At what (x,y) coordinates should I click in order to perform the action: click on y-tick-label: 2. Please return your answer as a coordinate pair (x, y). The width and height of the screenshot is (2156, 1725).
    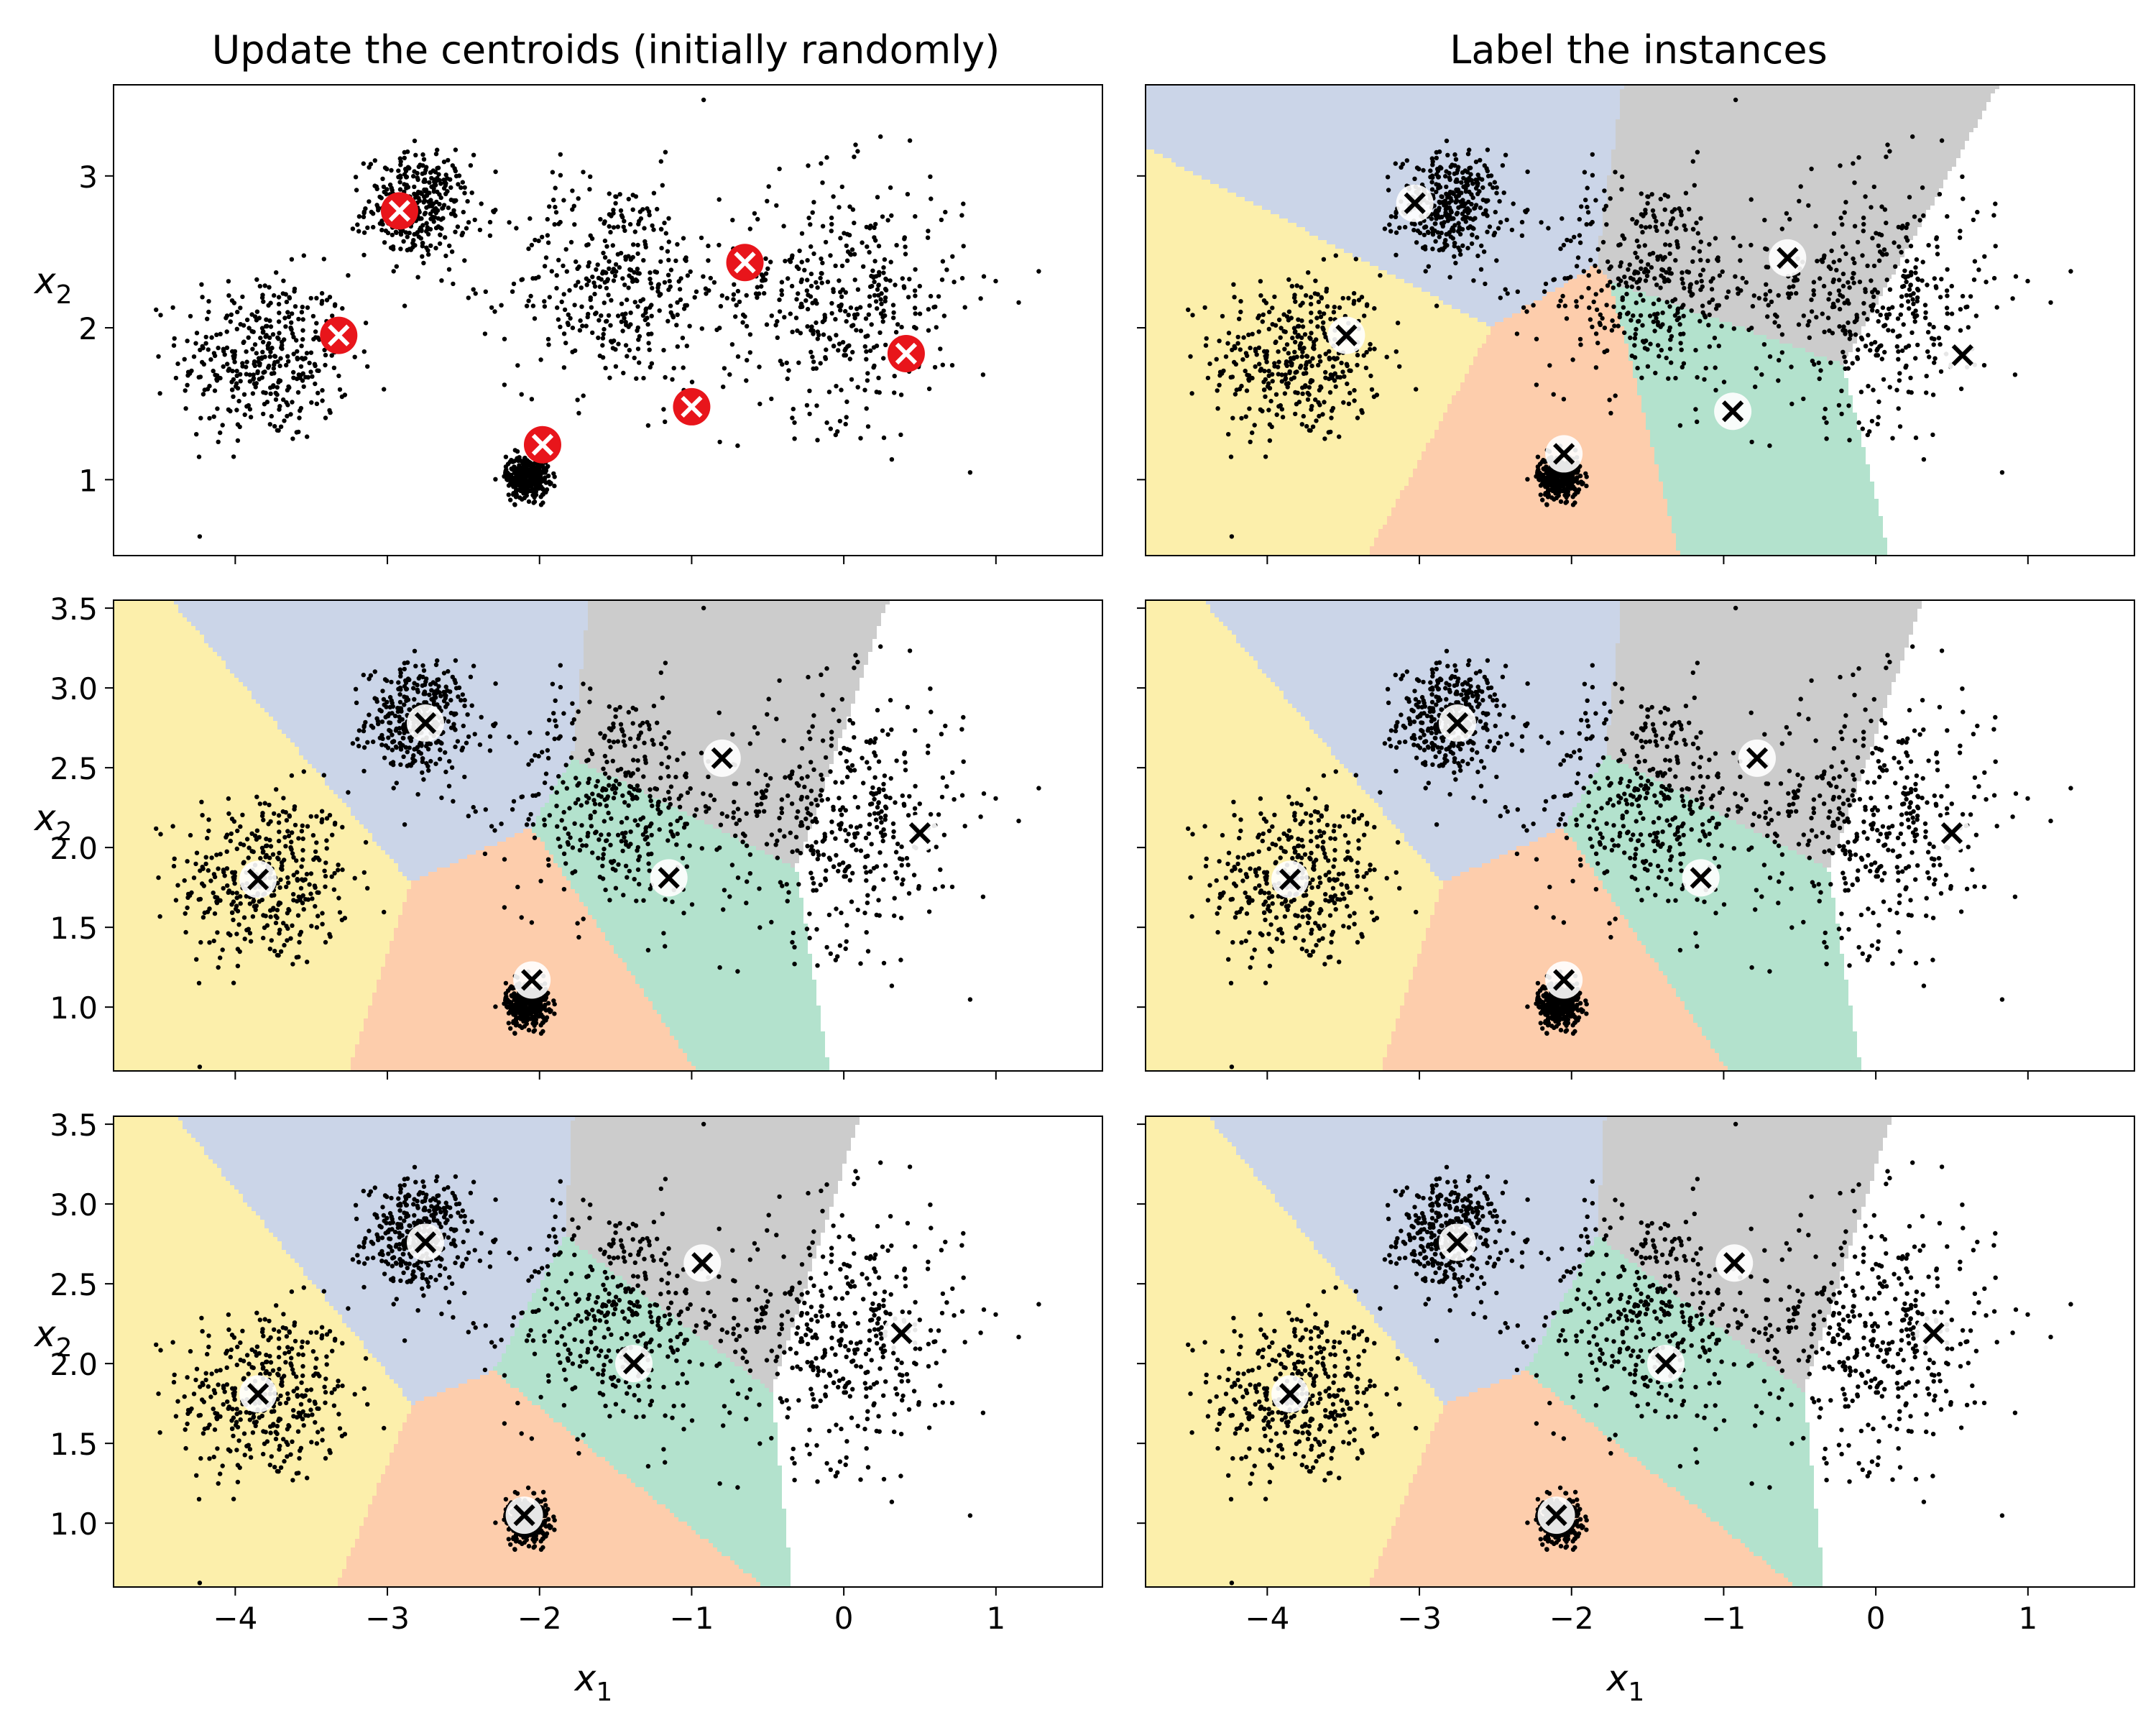
    Looking at the image, I should click on (88, 328).